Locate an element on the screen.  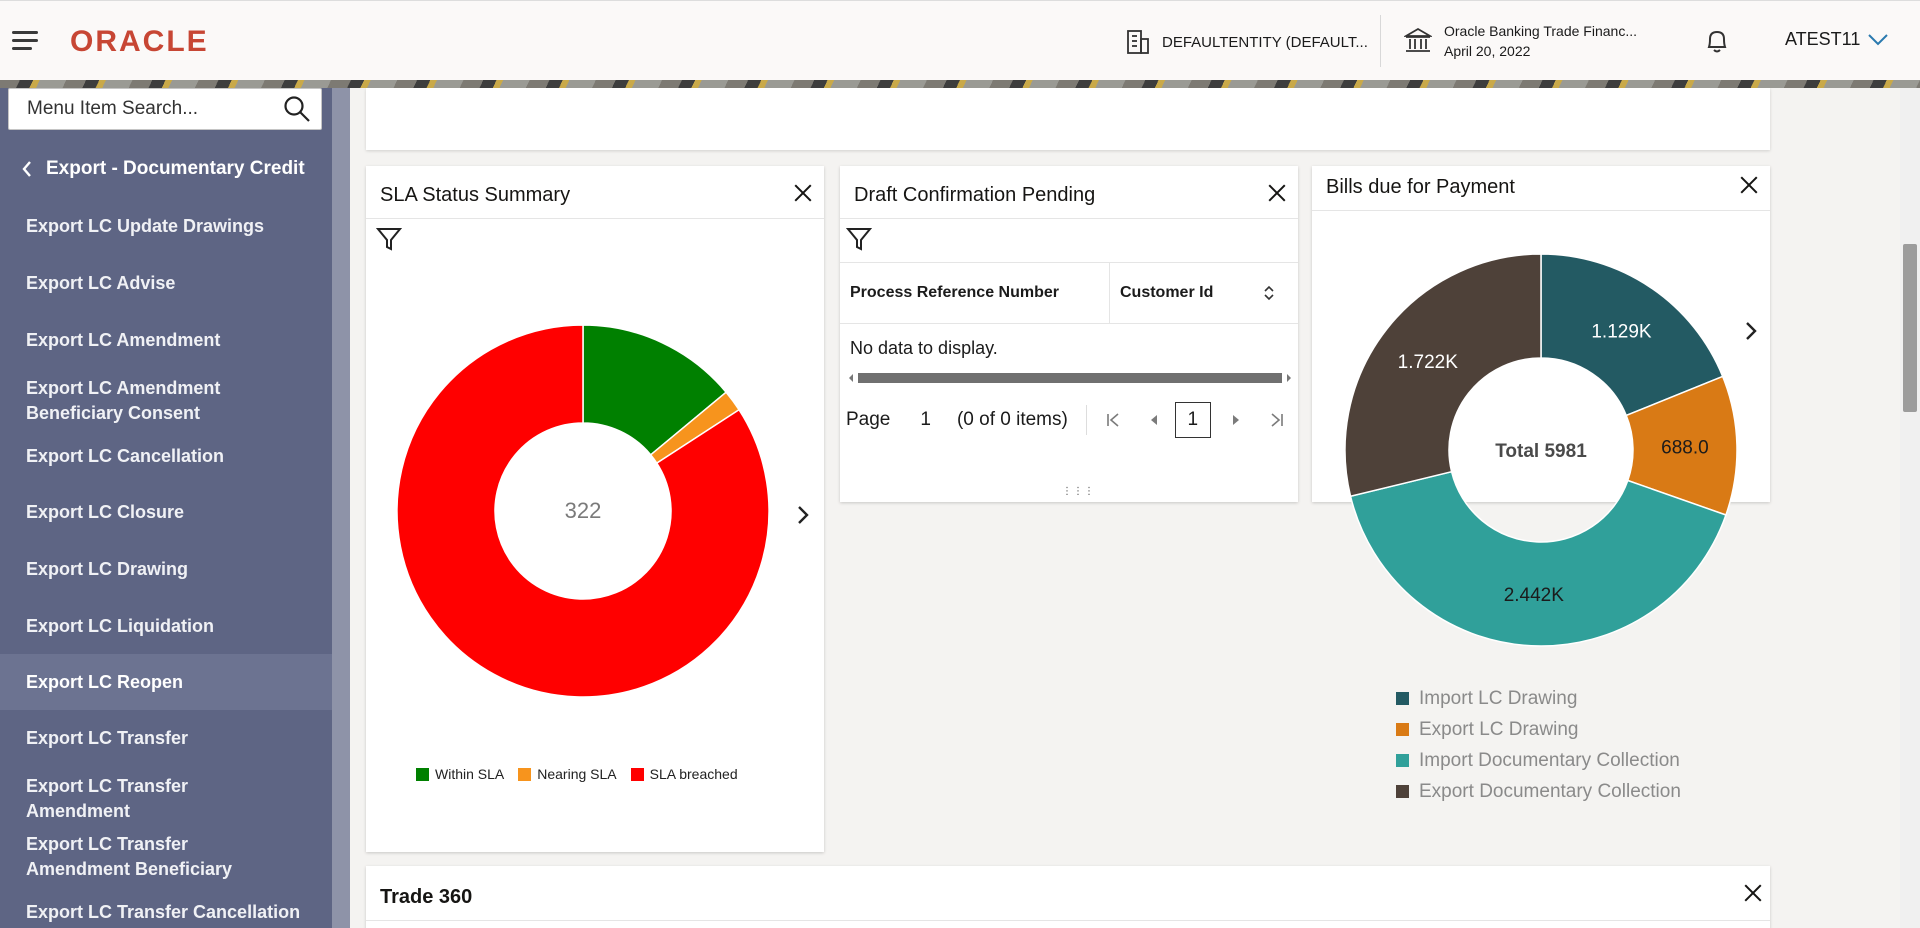
next-page-icon is located at coordinates (1236, 420).